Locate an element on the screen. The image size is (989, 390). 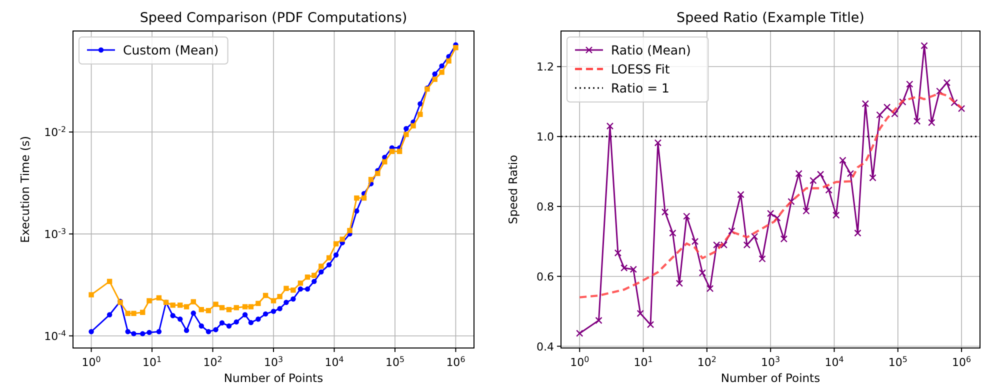
y-tick-label: 1.2 is located at coordinates (545, 67).